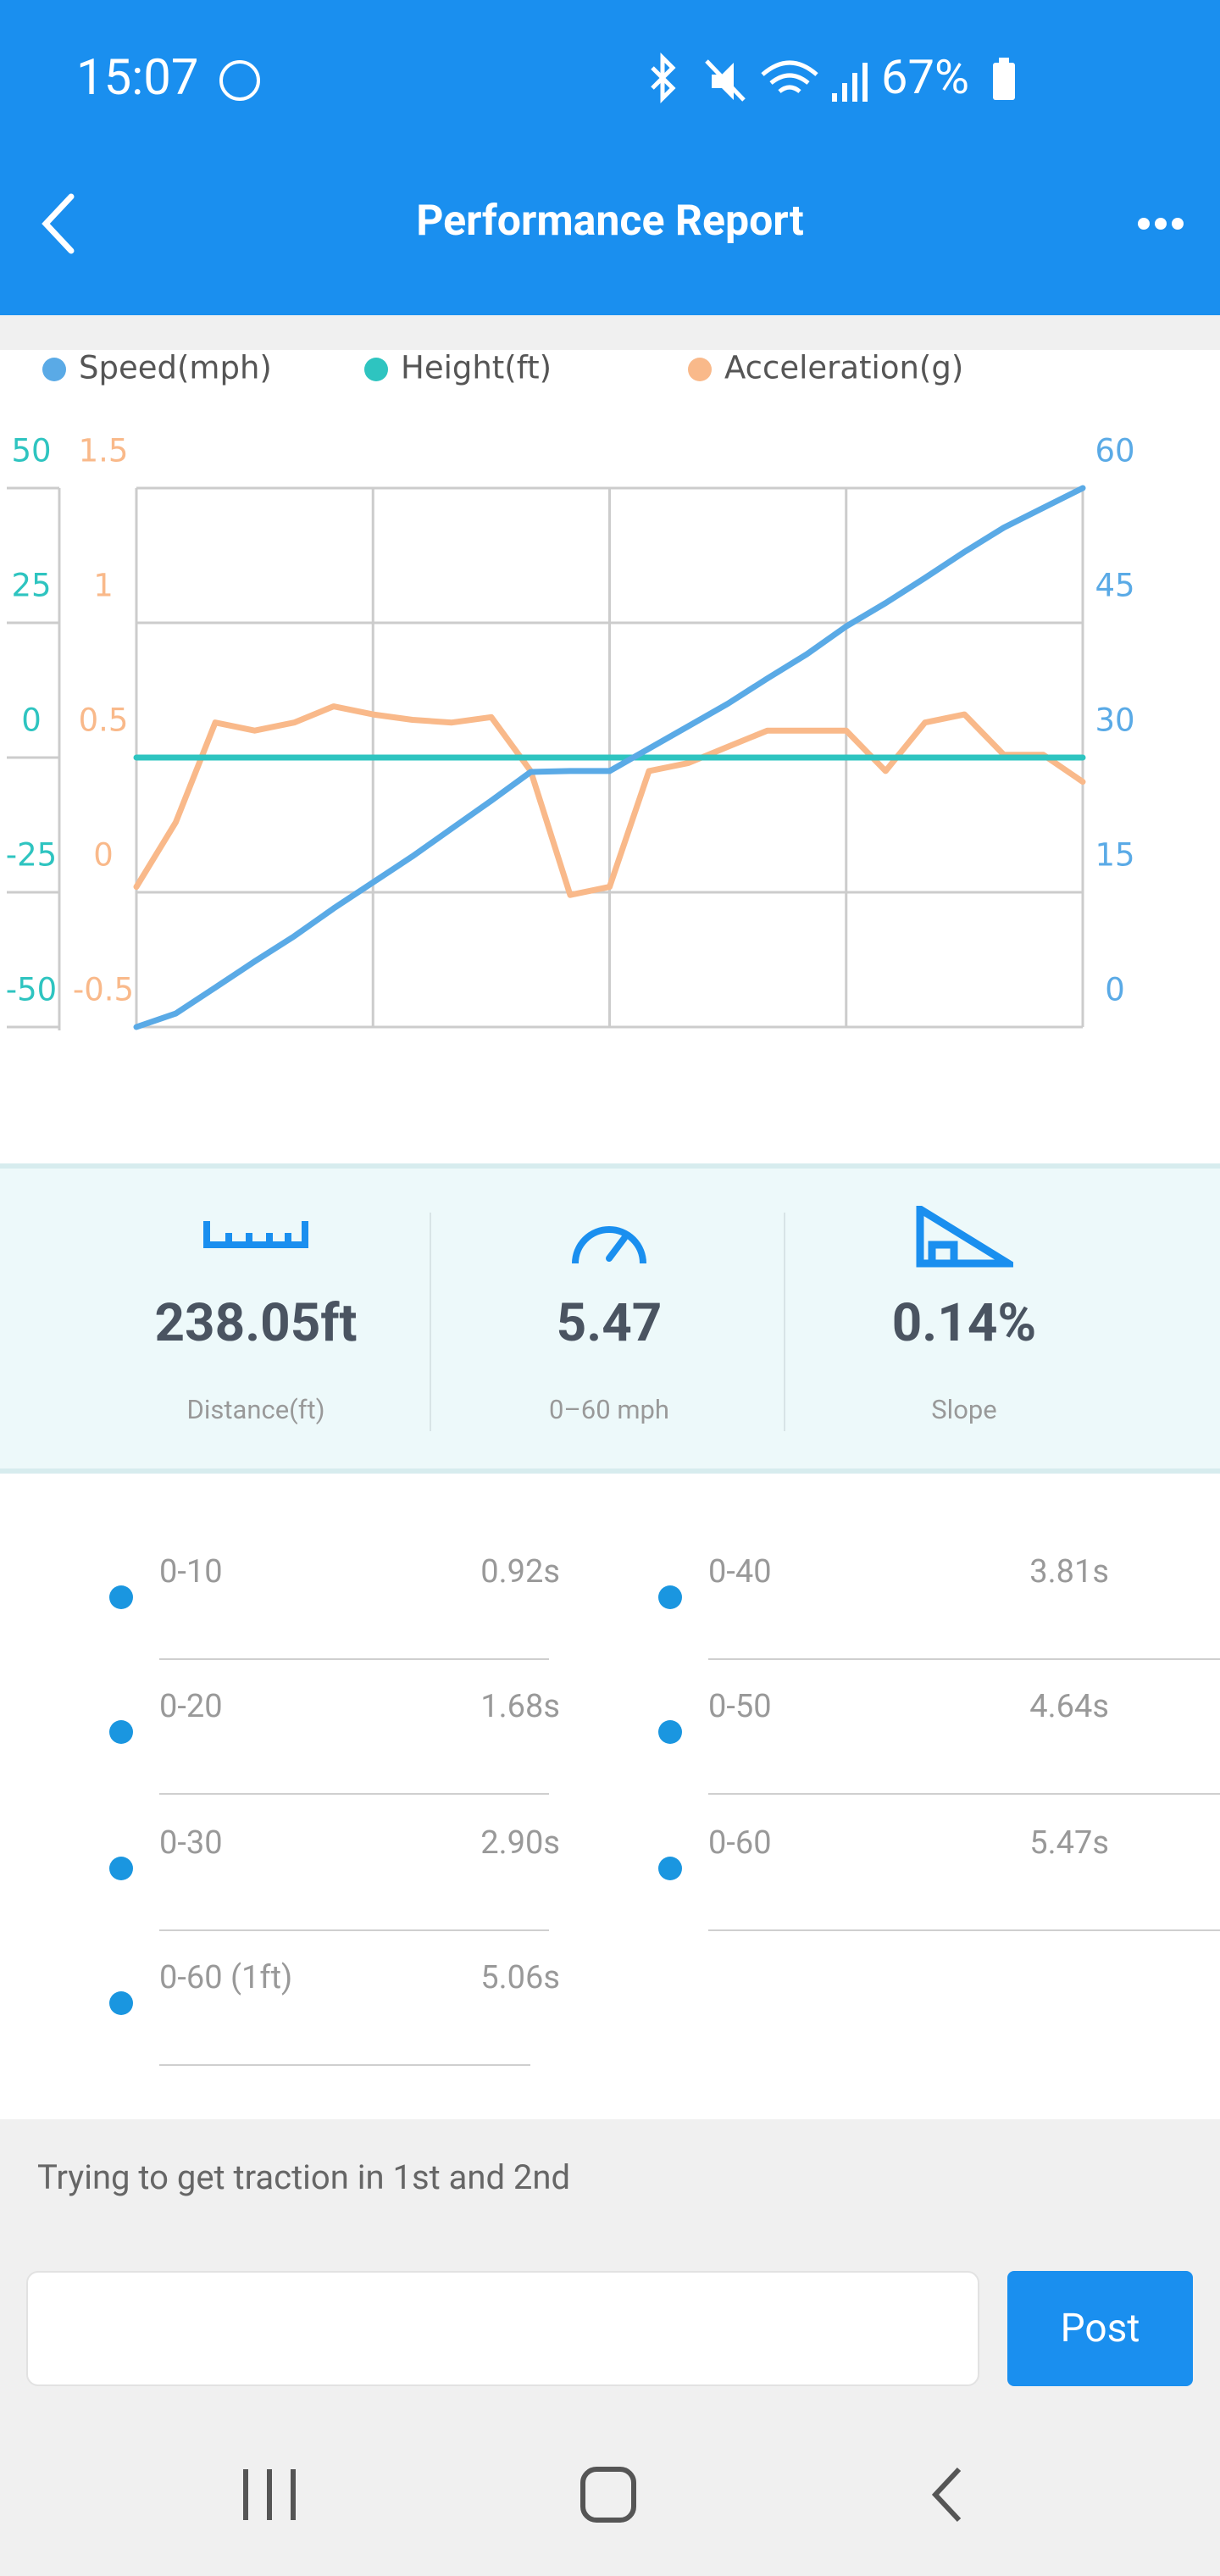 This screenshot has height=2576, width=1220. What do you see at coordinates (255, 1234) in the screenshot?
I see `ruler-icon` at bounding box center [255, 1234].